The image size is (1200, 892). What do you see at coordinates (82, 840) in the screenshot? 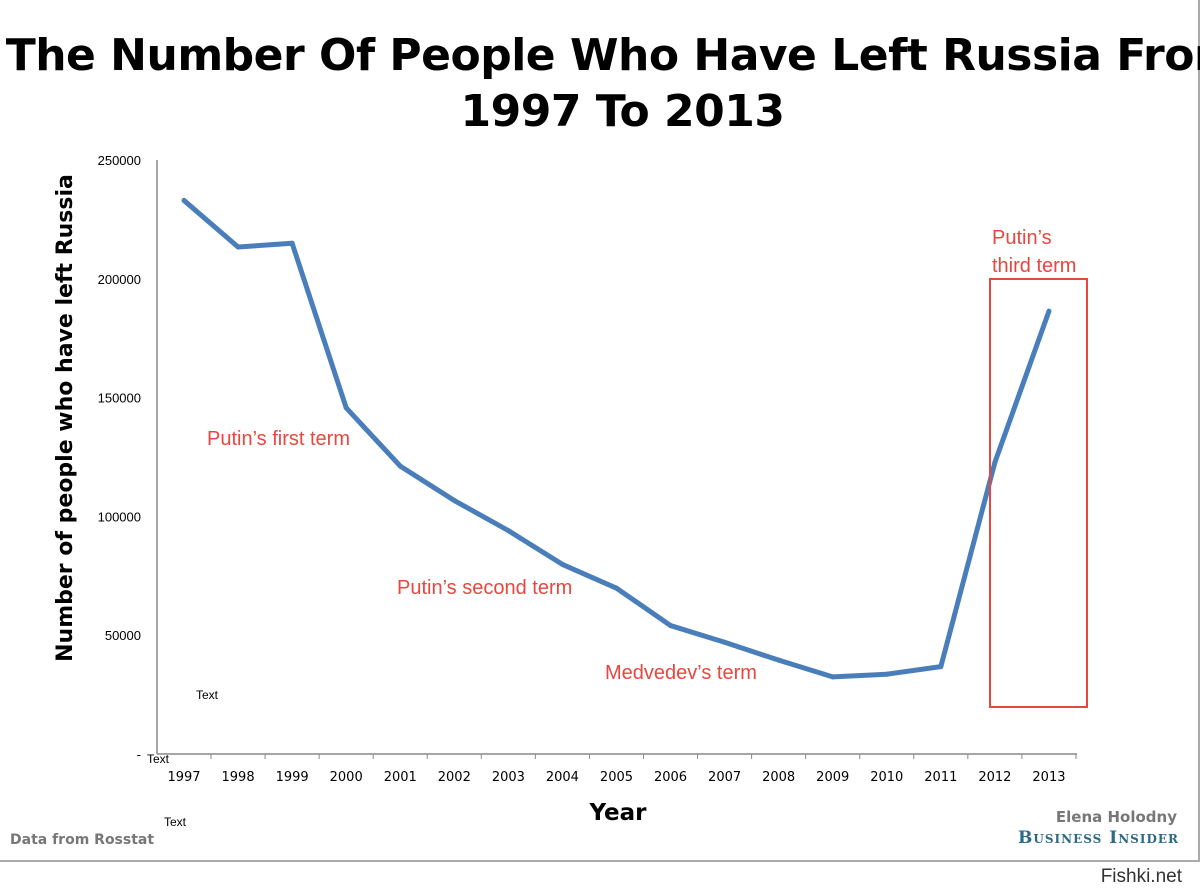
I see `source-credit: Data from Rosstat` at bounding box center [82, 840].